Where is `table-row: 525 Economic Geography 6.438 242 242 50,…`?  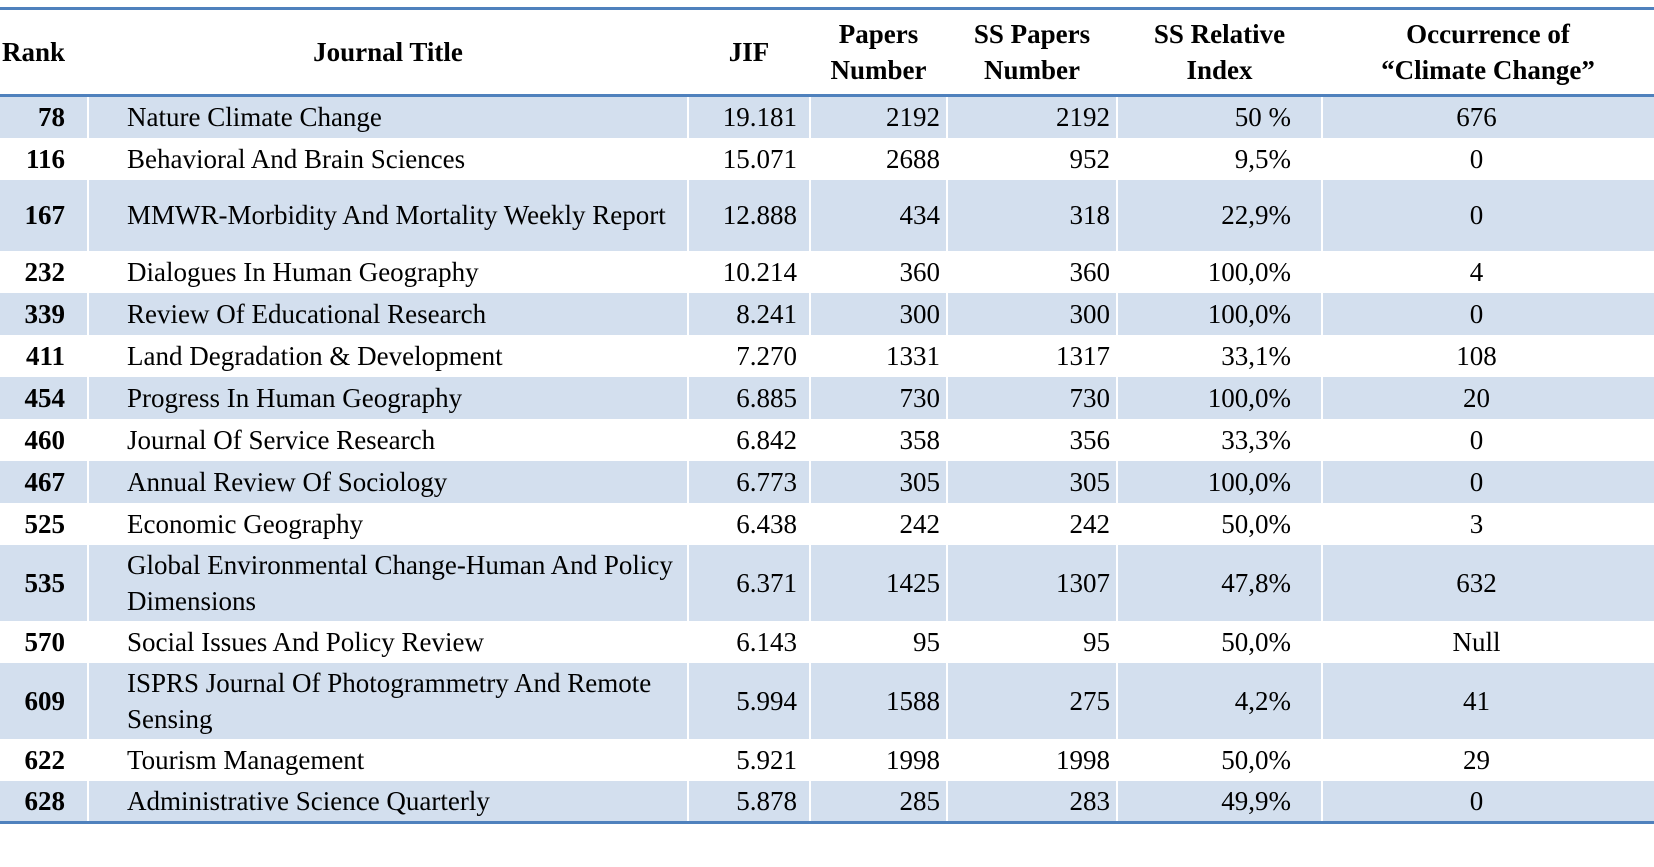 table-row: 525 Economic Geography 6.438 242 242 50,… is located at coordinates (827, 523).